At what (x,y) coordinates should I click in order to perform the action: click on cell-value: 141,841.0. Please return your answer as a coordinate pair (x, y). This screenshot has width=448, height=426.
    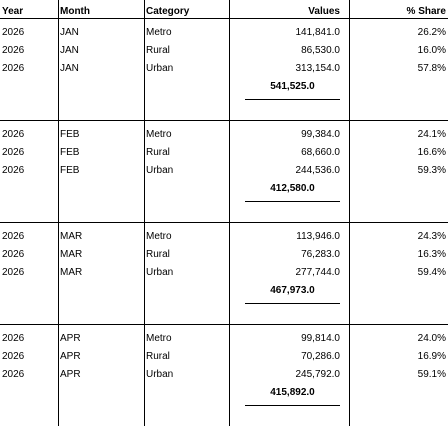
    Looking at the image, I should click on (318, 32).